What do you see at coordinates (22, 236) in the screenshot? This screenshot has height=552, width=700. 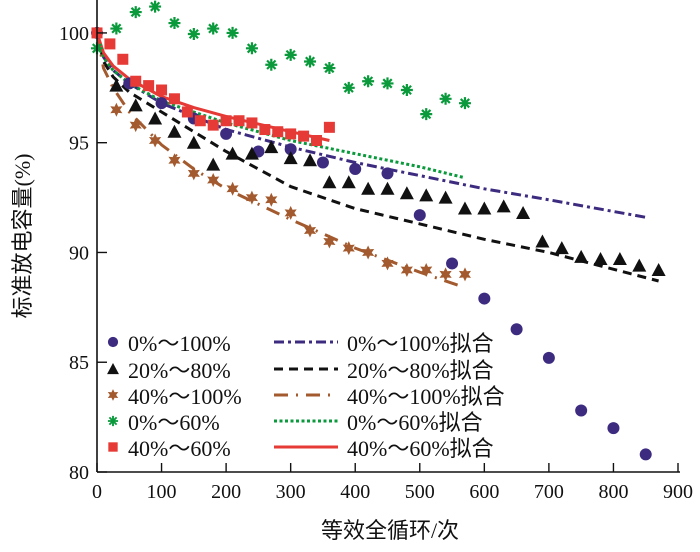 I see `y-axis-title: 标准放电容量(%)` at bounding box center [22, 236].